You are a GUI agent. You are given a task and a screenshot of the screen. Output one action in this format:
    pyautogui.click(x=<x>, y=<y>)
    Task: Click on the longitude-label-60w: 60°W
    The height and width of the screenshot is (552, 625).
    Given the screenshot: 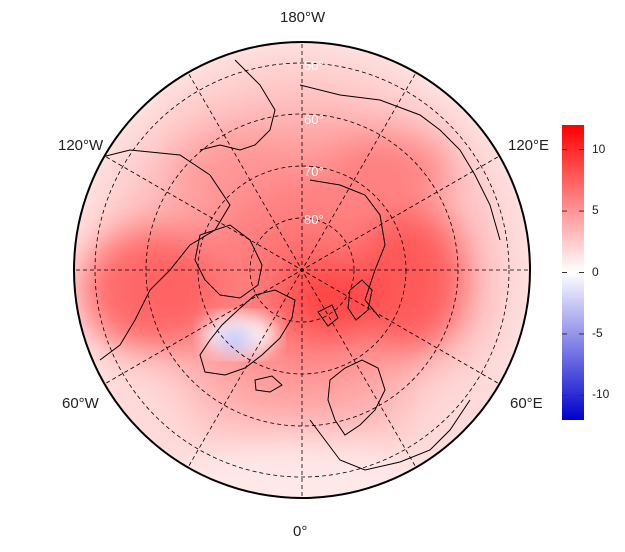 What is the action you would take?
    pyautogui.click(x=80, y=403)
    